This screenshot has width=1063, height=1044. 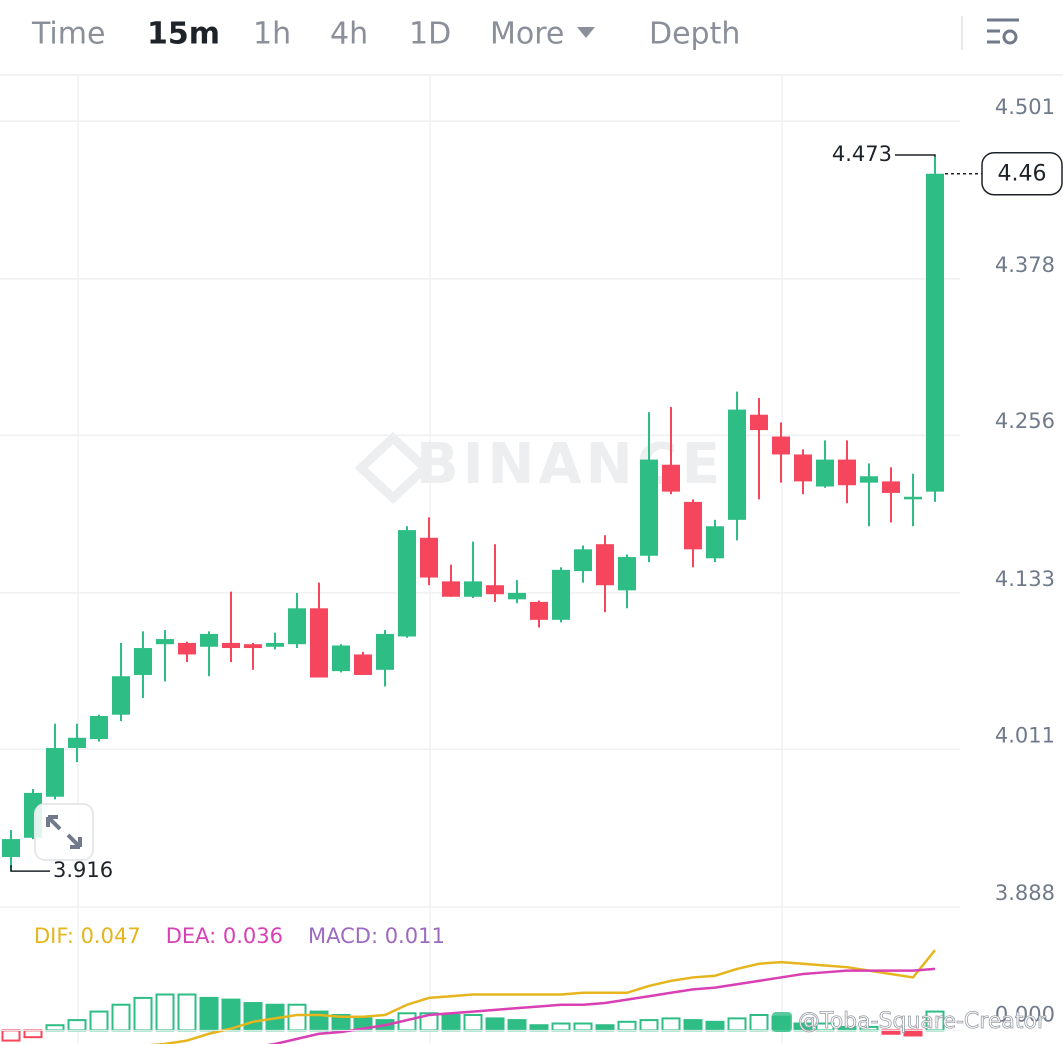 I want to click on legend-entry: DIF: 0.047, so click(x=87, y=936).